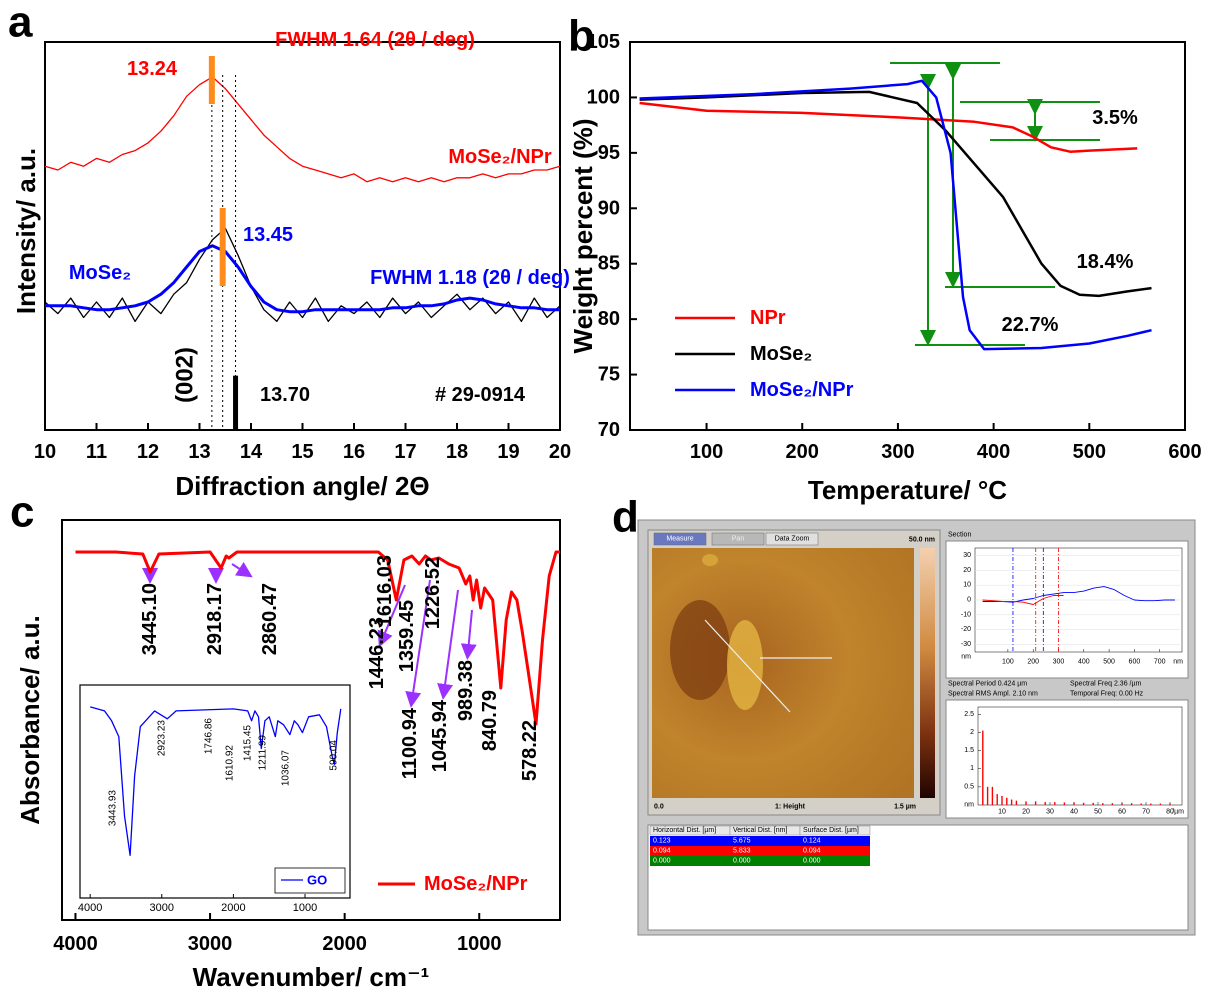 This screenshot has width=1205, height=997. What do you see at coordinates (152, 69) in the screenshot?
I see `peak-label: 13.24` at bounding box center [152, 69].